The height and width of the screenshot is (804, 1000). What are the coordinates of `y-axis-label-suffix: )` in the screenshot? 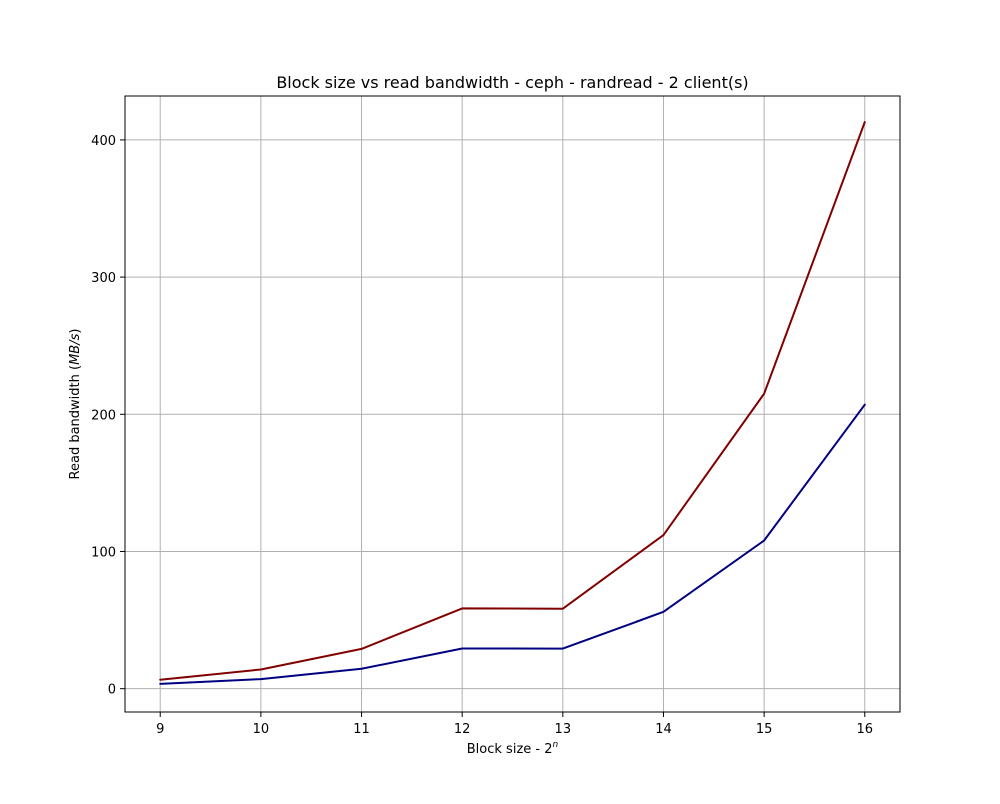 It's located at (75, 331).